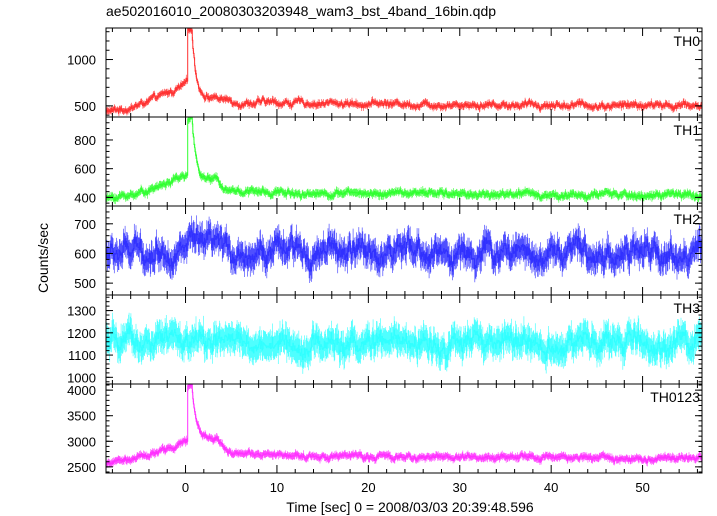  I want to click on series-line-th2, so click(404, 249).